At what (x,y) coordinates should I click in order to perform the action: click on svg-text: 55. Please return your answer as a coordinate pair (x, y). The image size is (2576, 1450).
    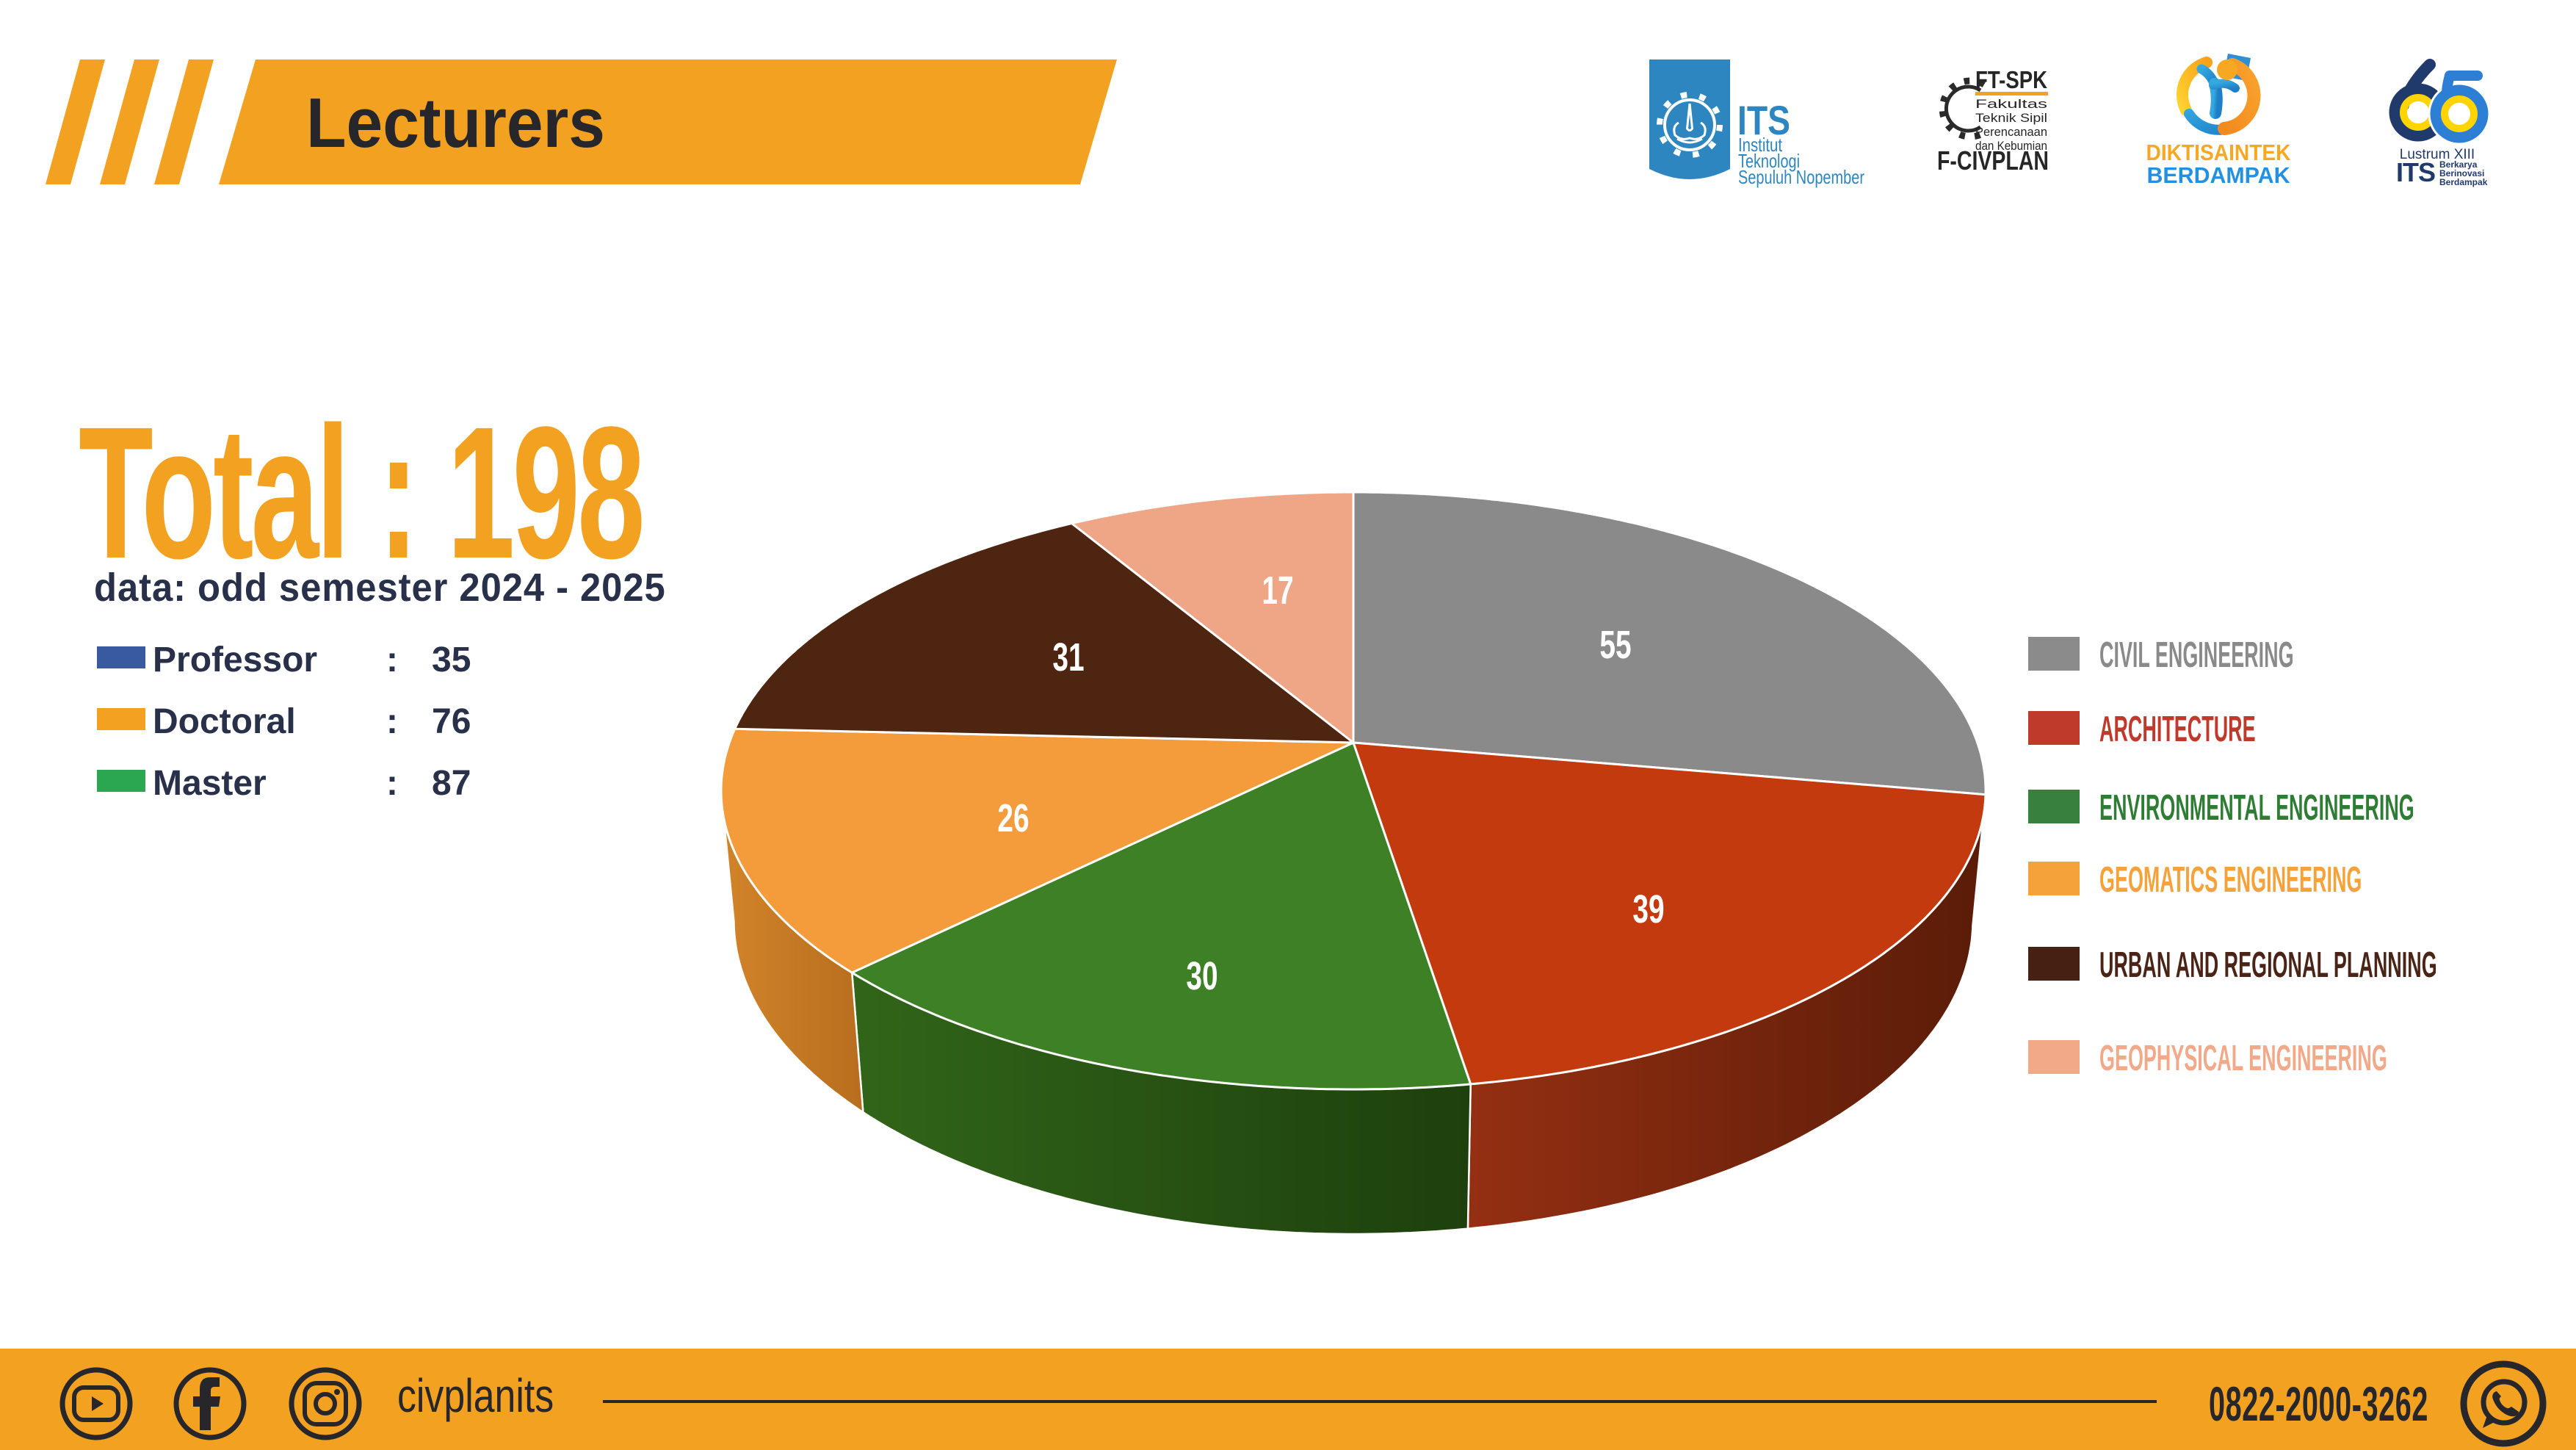
    Looking at the image, I should click on (1615, 644).